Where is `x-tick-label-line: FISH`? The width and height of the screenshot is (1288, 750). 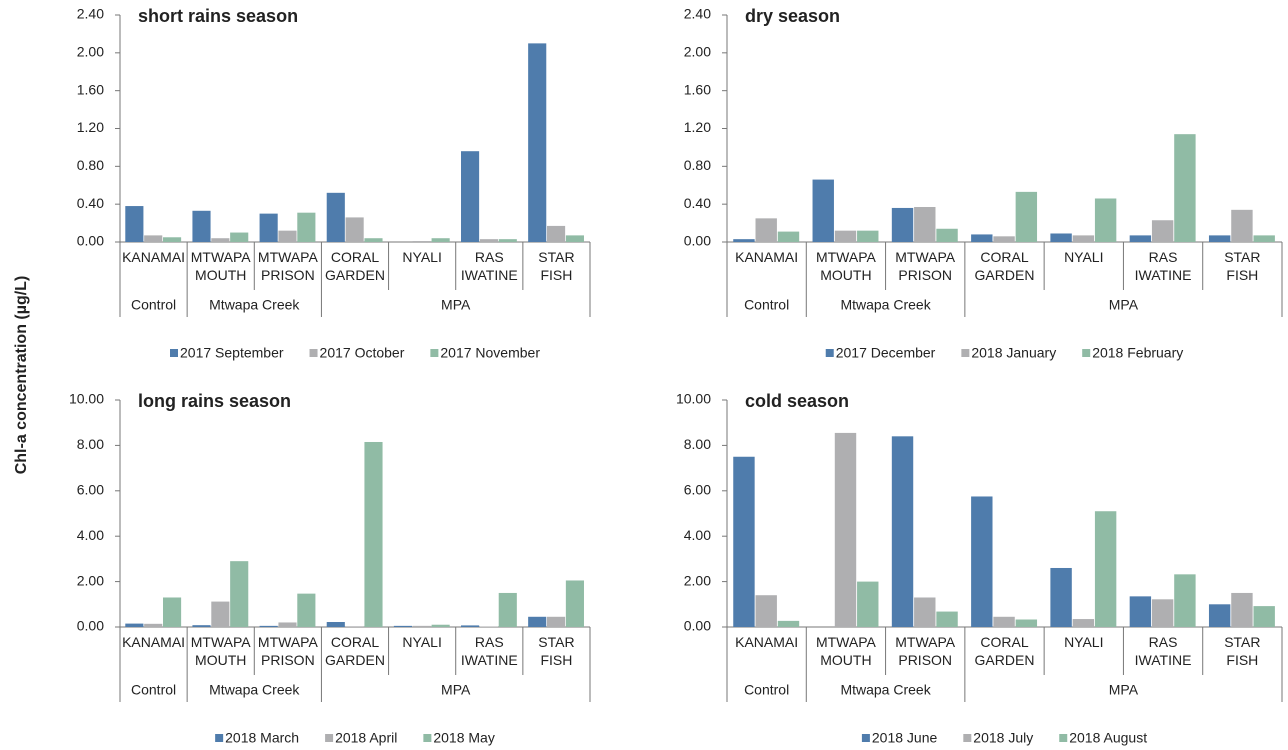 x-tick-label-line: FISH is located at coordinates (1242, 660).